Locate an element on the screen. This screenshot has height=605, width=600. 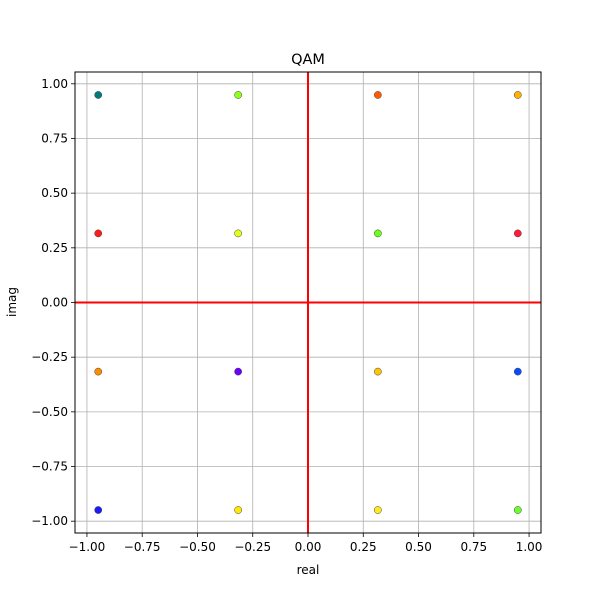
y-axis-label: imag is located at coordinates (12, 302).